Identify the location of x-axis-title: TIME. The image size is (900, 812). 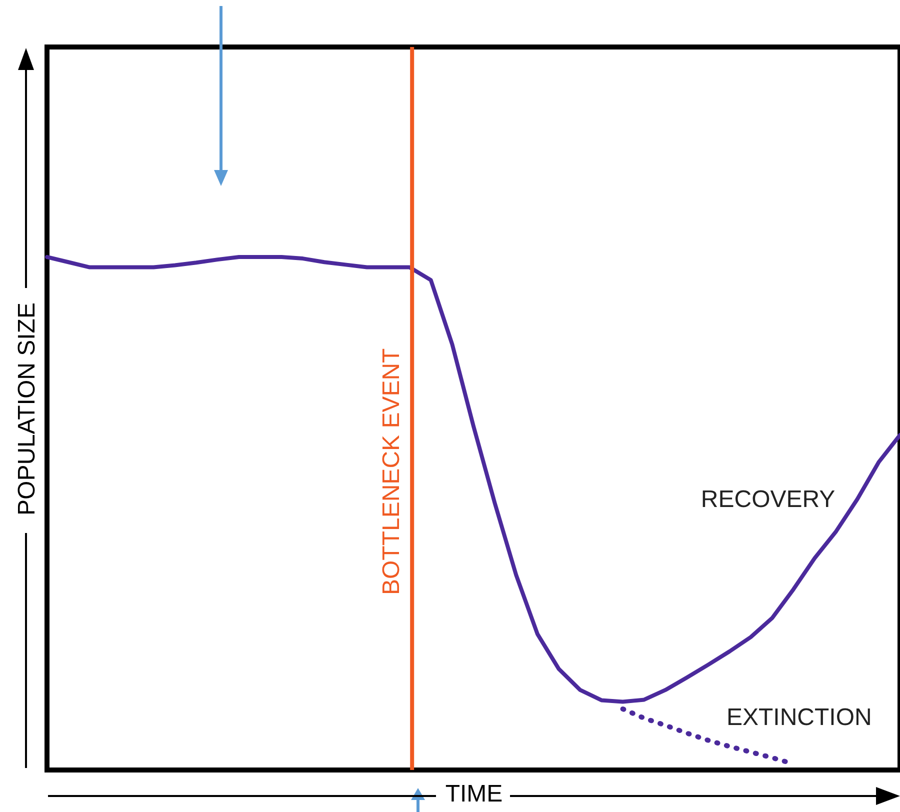
(474, 794).